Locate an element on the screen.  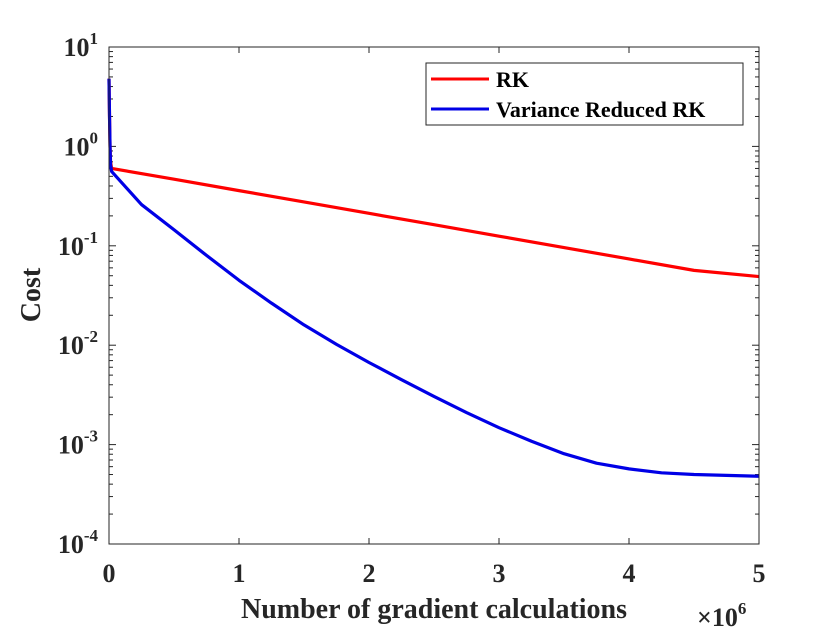
x-axis-label: Number of gradient calculations is located at coordinates (434, 609).